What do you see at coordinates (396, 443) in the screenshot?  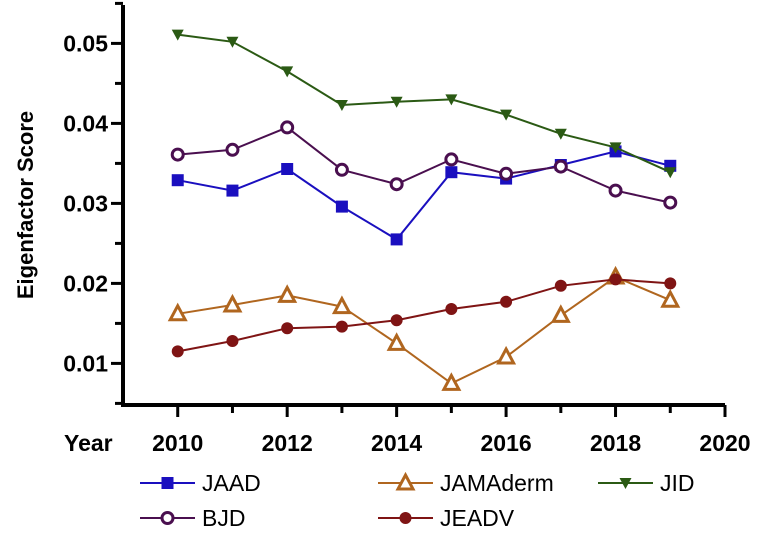 I see `x-tick-label: 2014` at bounding box center [396, 443].